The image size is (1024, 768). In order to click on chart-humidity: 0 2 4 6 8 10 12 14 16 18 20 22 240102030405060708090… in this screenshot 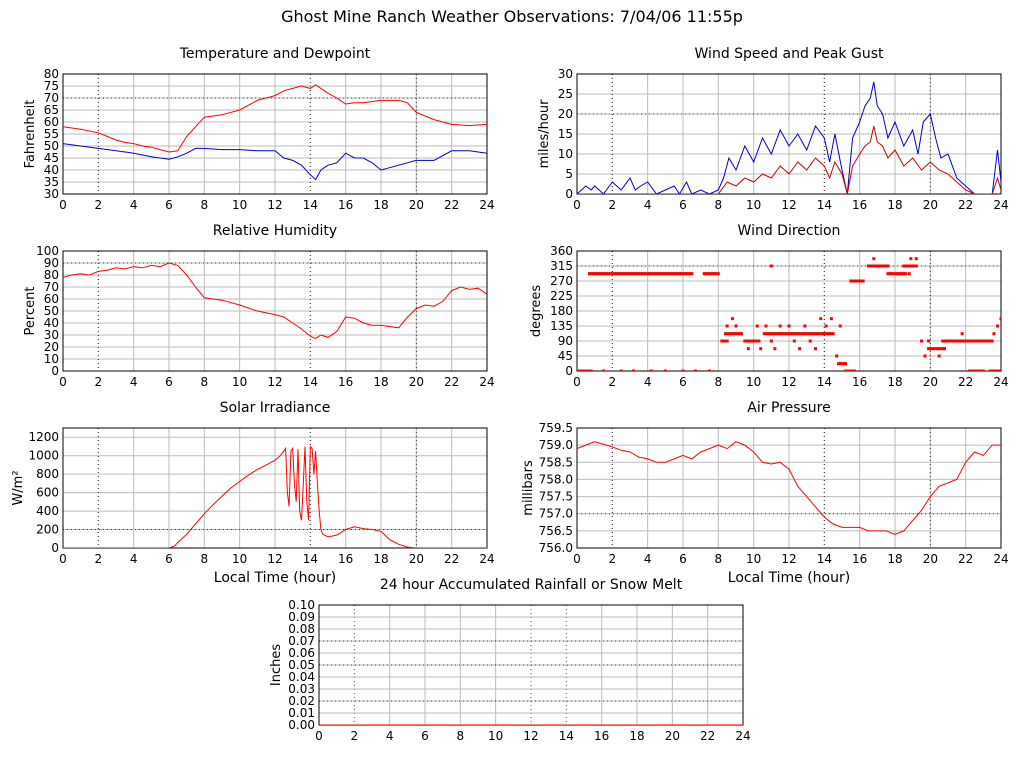, I will do `click(259, 306)`.